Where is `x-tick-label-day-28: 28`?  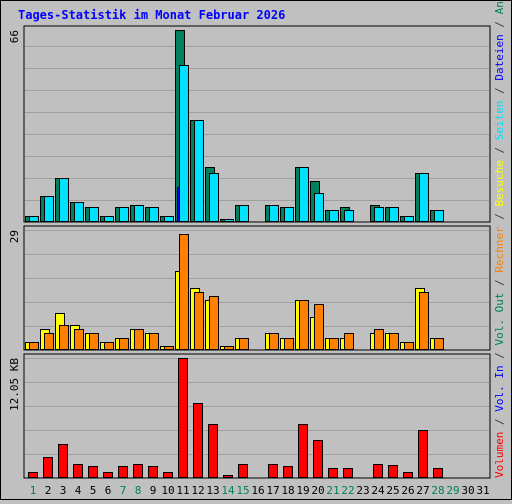
x-tick-label-day-28: 28 is located at coordinates (437, 490).